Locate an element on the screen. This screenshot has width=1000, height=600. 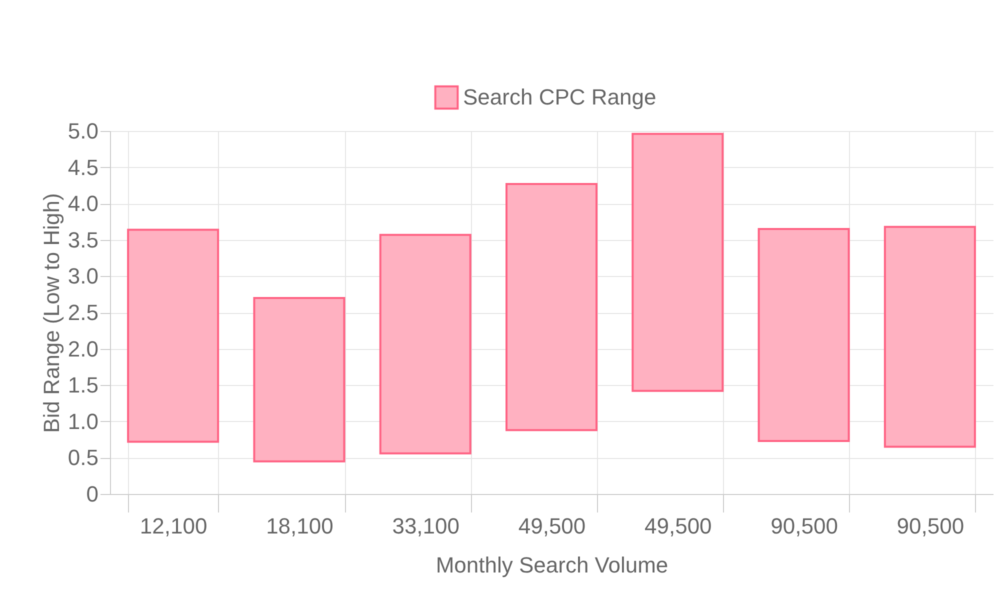
y-tick-label: 3.0 is located at coordinates (83, 276).